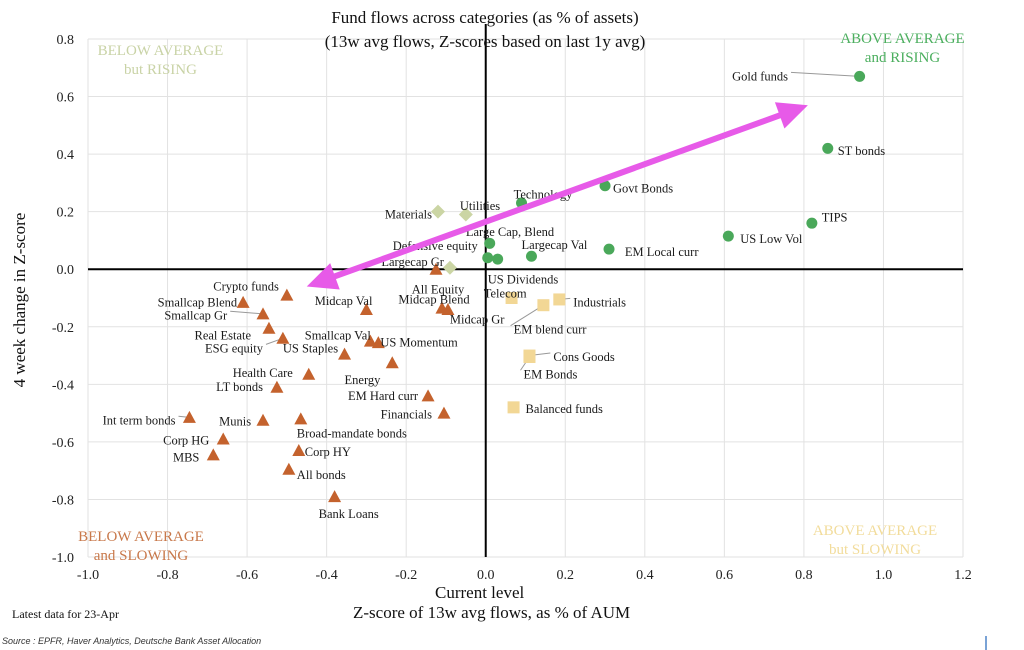 This screenshot has width=1024, height=650. What do you see at coordinates (141, 556) in the screenshot?
I see `quadrant-line: and SLOWING` at bounding box center [141, 556].